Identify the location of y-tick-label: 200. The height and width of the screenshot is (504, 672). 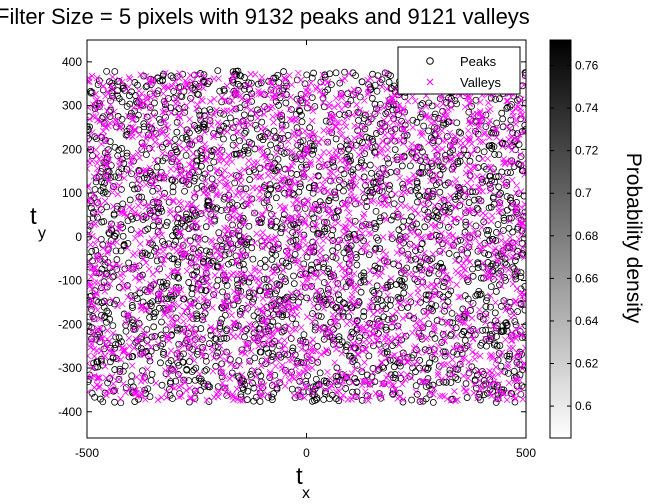
(72, 149).